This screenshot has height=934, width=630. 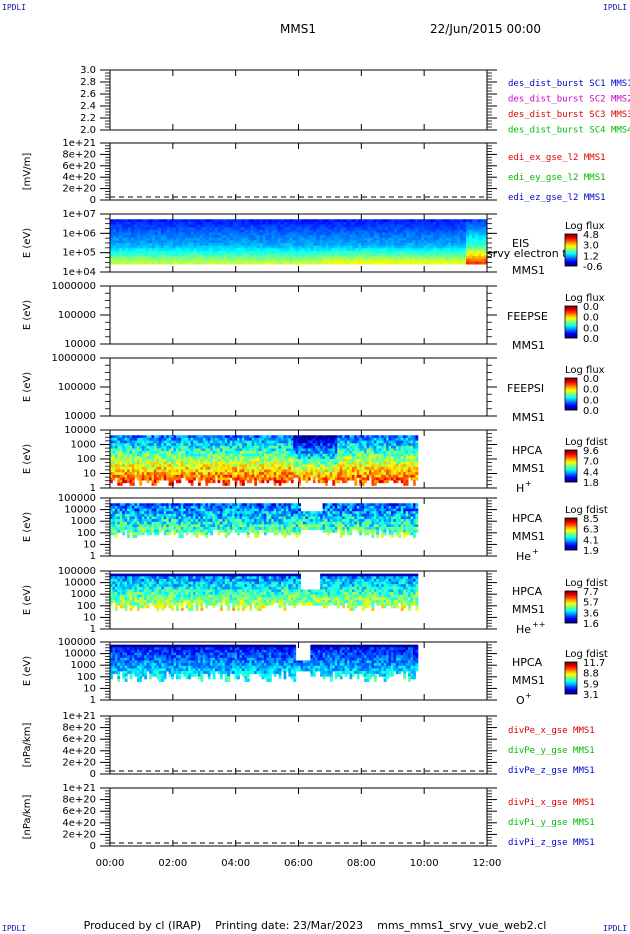 I want to click on colorbar-cell, so click(x=571, y=475).